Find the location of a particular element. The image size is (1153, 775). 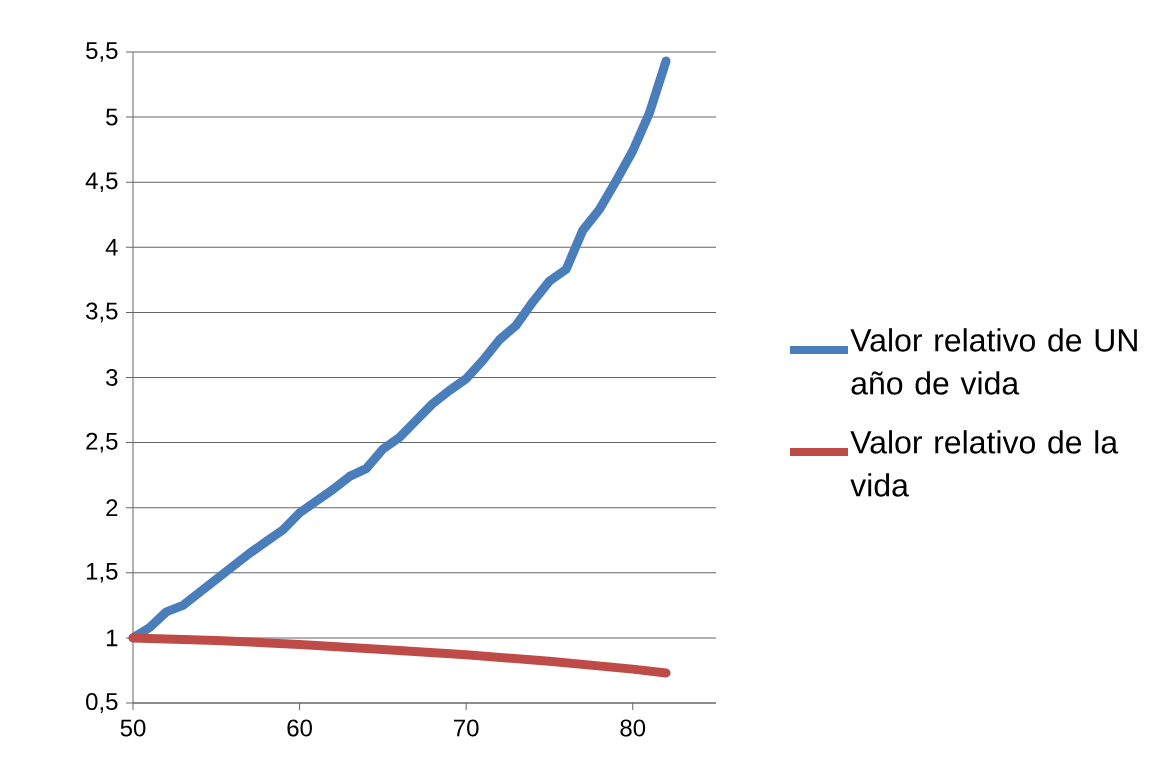

y-tick-label: 2,5 is located at coordinates (102, 442).